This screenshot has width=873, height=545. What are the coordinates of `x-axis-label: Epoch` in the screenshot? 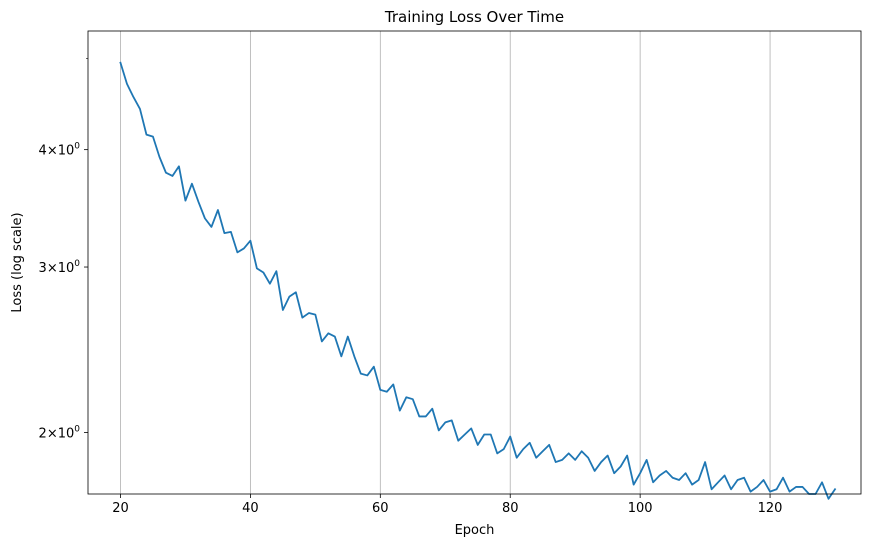 It's located at (475, 530).